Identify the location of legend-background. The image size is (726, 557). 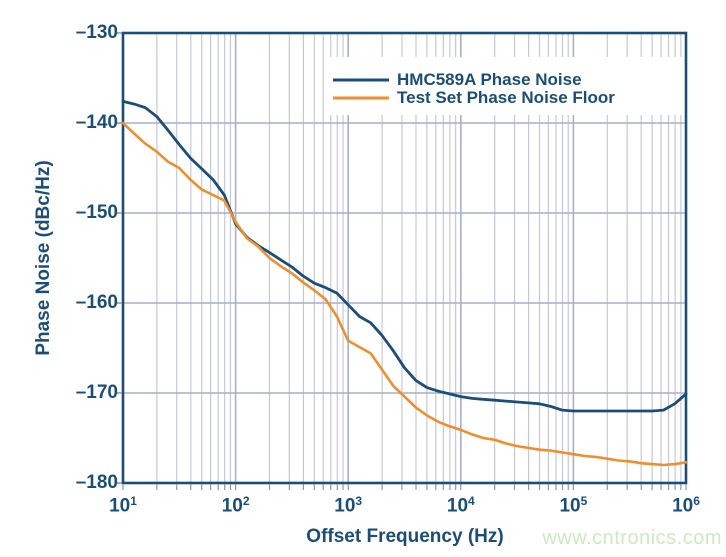
(505, 86).